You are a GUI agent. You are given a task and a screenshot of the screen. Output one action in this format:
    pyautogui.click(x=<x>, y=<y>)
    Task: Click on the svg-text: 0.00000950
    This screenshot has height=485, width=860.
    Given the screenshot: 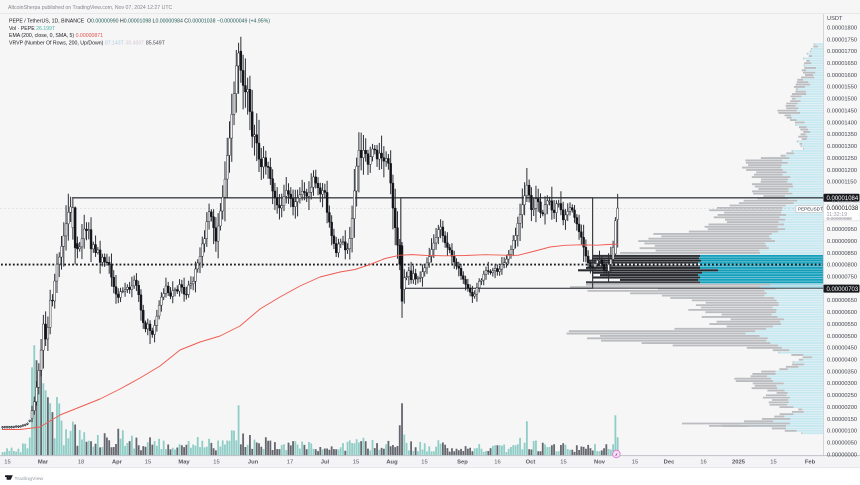 What is the action you would take?
    pyautogui.click(x=842, y=230)
    